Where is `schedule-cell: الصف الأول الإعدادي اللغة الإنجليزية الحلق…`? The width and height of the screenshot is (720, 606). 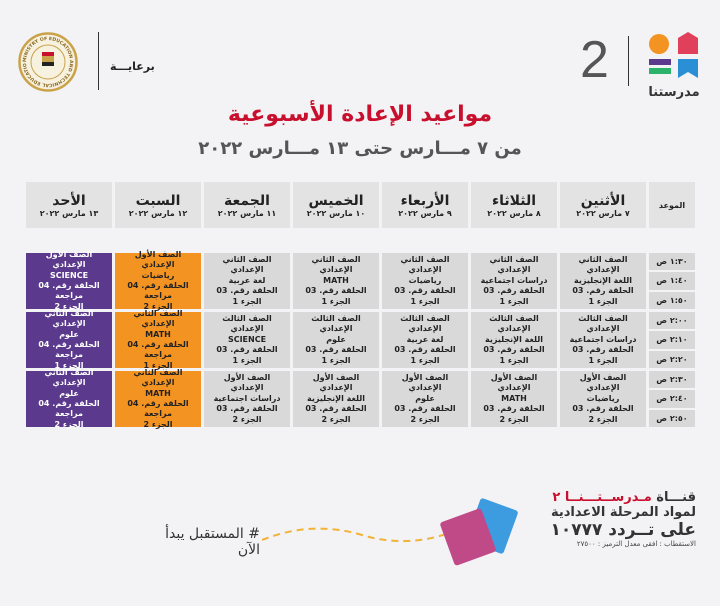 schedule-cell: الصف الأول الإعدادي اللغة الإنجليزية الحلق… is located at coordinates (336, 399).